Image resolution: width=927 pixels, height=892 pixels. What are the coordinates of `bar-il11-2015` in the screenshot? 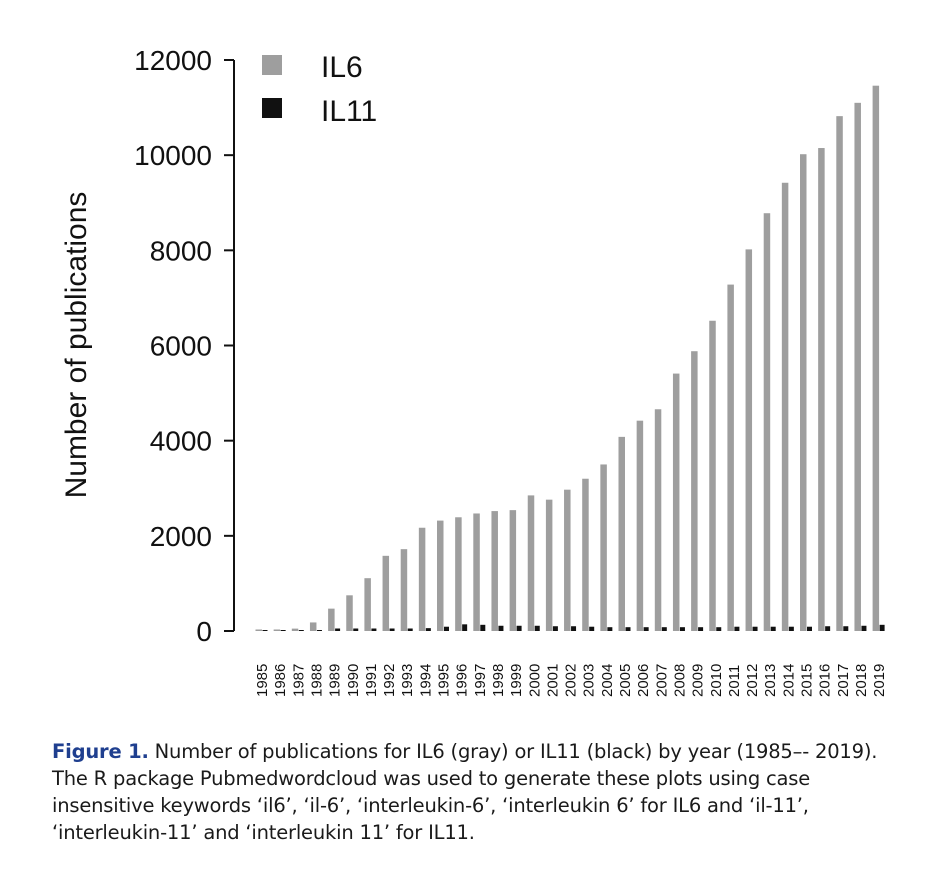 It's located at (809, 628).